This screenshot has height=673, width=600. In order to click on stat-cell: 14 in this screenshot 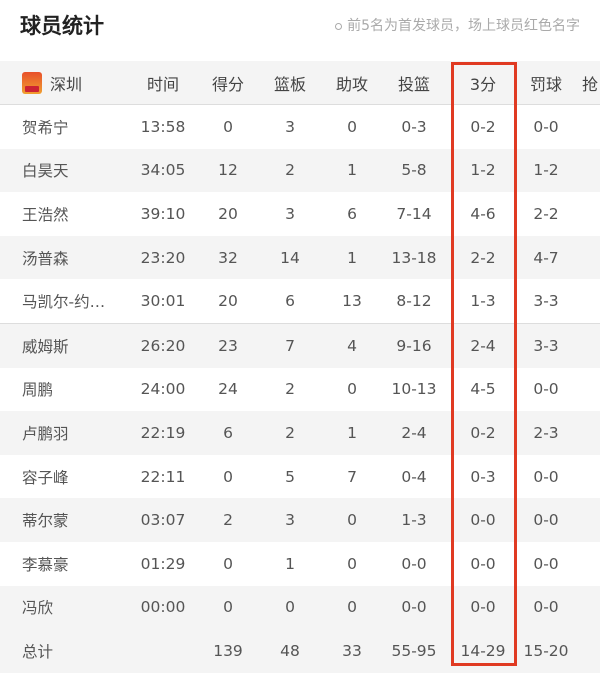, I will do `click(290, 257)`.